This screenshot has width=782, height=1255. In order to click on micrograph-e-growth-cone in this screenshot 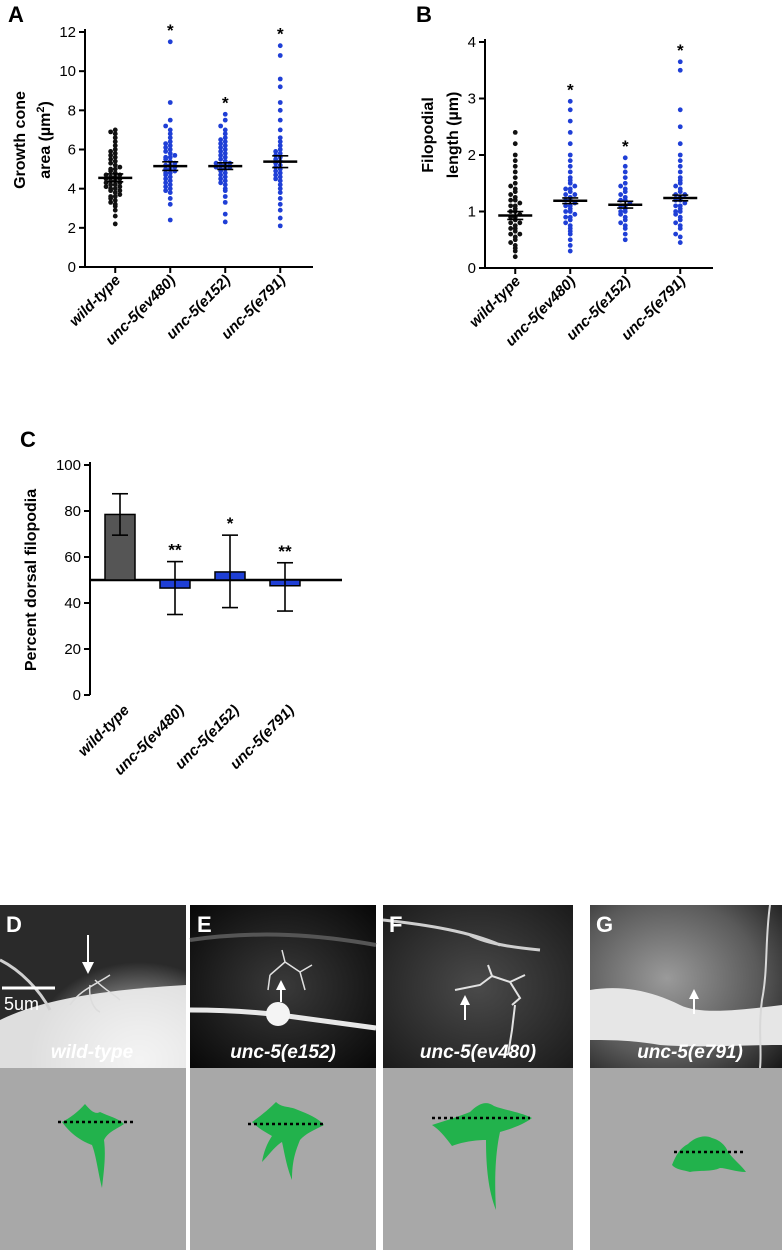, I will do `click(290, 970)`.